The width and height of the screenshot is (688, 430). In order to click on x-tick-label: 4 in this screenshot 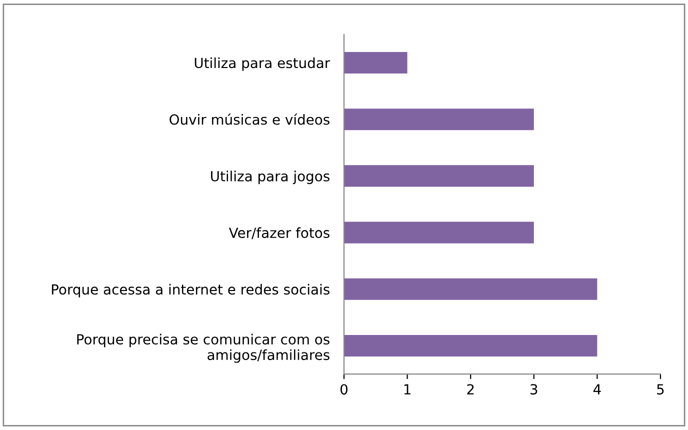, I will do `click(597, 389)`.